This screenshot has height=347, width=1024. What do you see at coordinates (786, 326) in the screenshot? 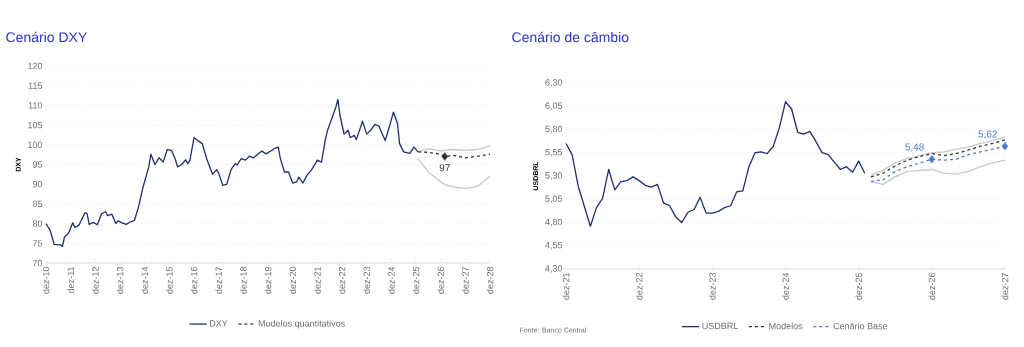
I see `legend-label: Modelos` at bounding box center [786, 326].